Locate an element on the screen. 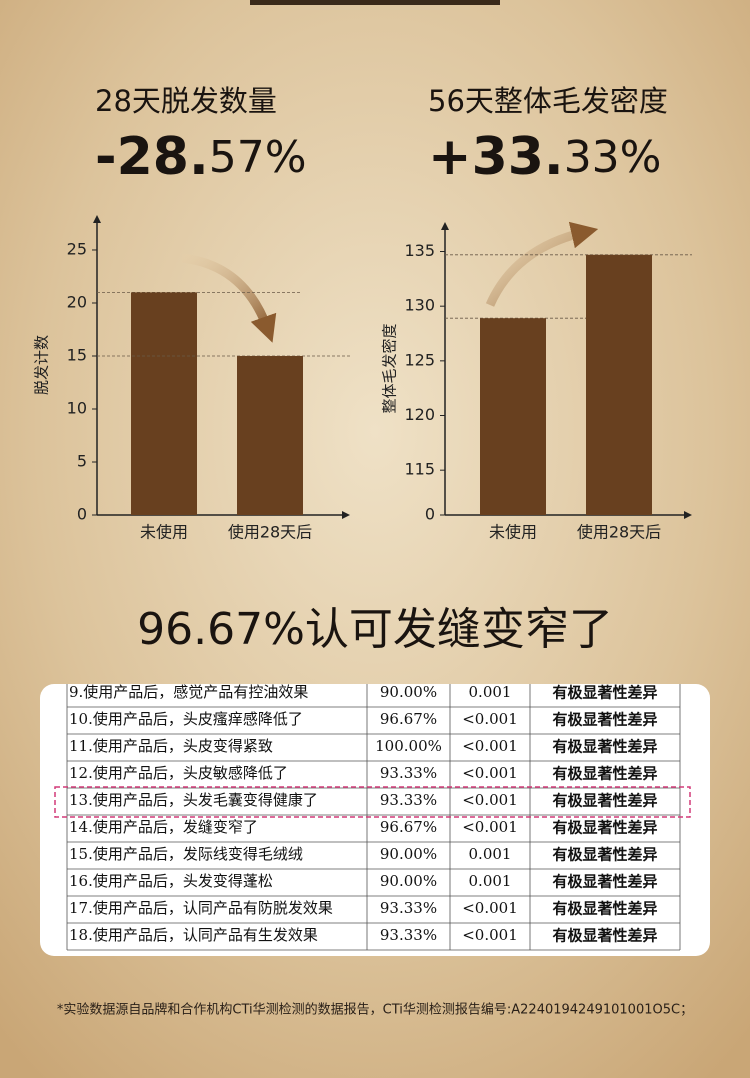  stat-main: -28. is located at coordinates (152, 157).